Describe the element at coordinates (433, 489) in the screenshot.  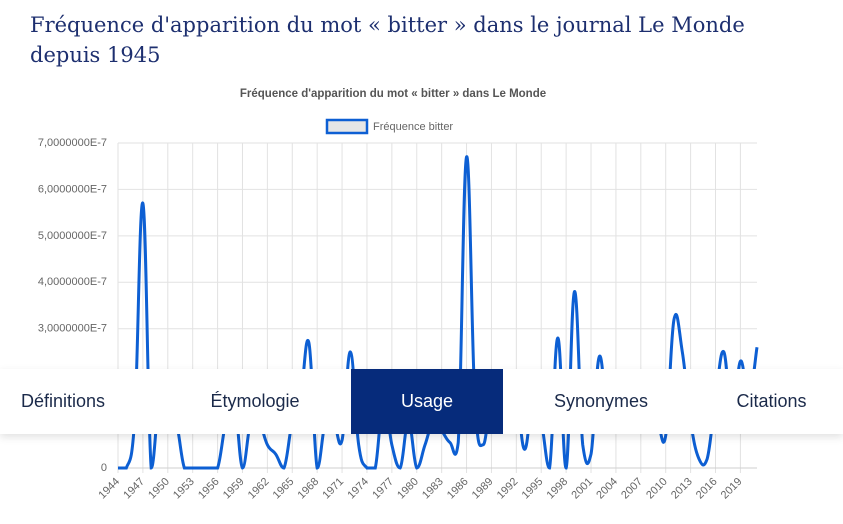
I see `x-tick-label: 1983` at that location.